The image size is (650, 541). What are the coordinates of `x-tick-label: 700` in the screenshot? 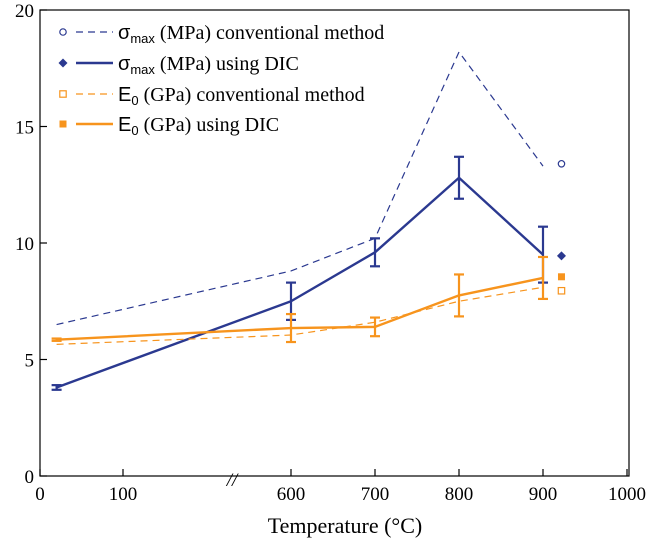 It's located at (375, 494).